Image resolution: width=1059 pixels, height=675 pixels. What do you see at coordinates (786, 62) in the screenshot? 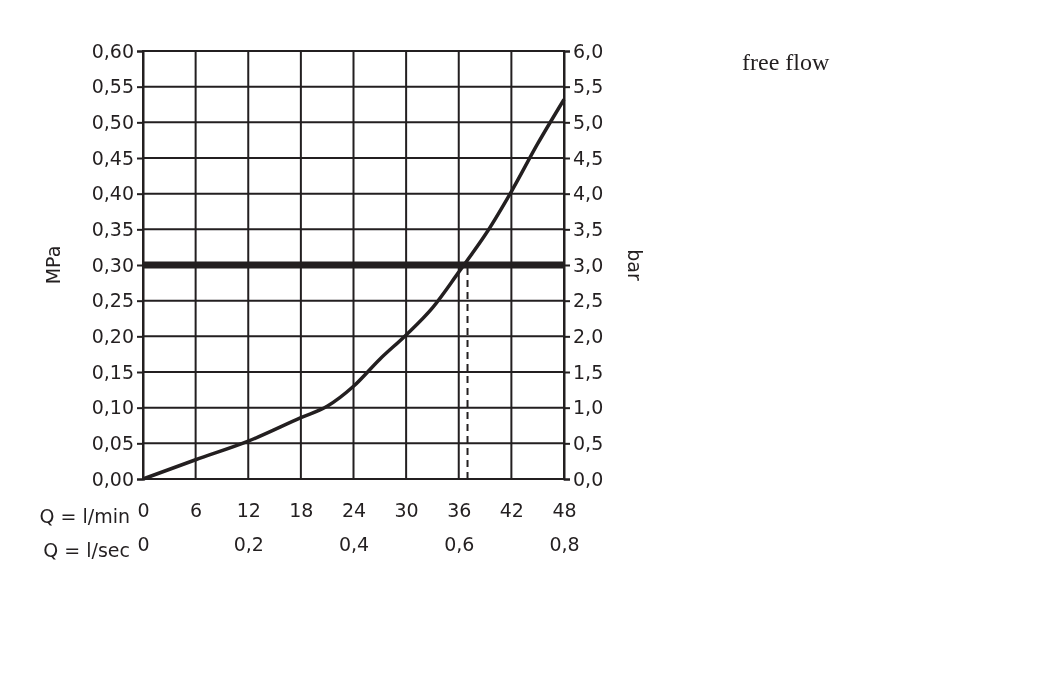
I see `text: free flow` at bounding box center [786, 62].